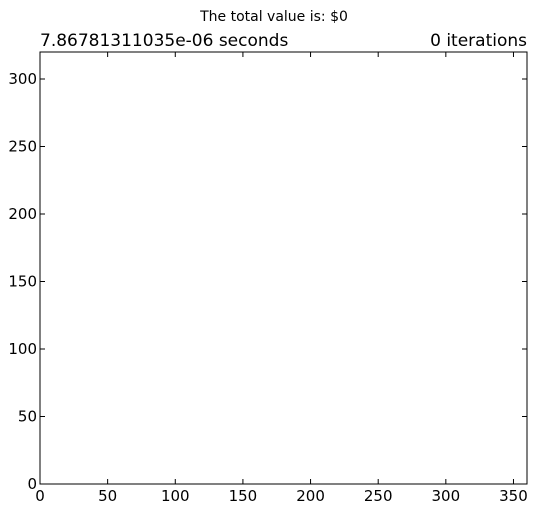 This screenshot has width=535, height=513. I want to click on x-tick-label: 350, so click(513, 496).